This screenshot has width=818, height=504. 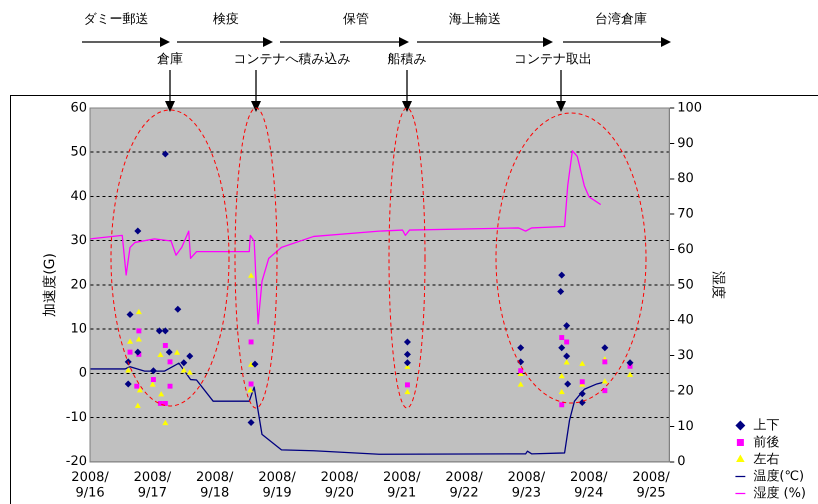 What do you see at coordinates (685, 143) in the screenshot?
I see `y2-tick-label: 90` at bounding box center [685, 143].